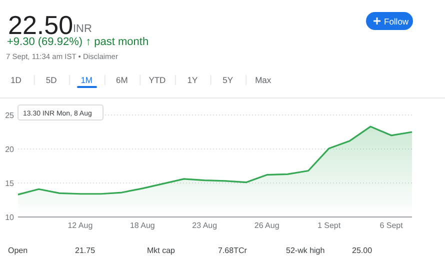 The height and width of the screenshot is (265, 445). What do you see at coordinates (233, 250) in the screenshot?
I see `text: 7.68TCr` at bounding box center [233, 250].